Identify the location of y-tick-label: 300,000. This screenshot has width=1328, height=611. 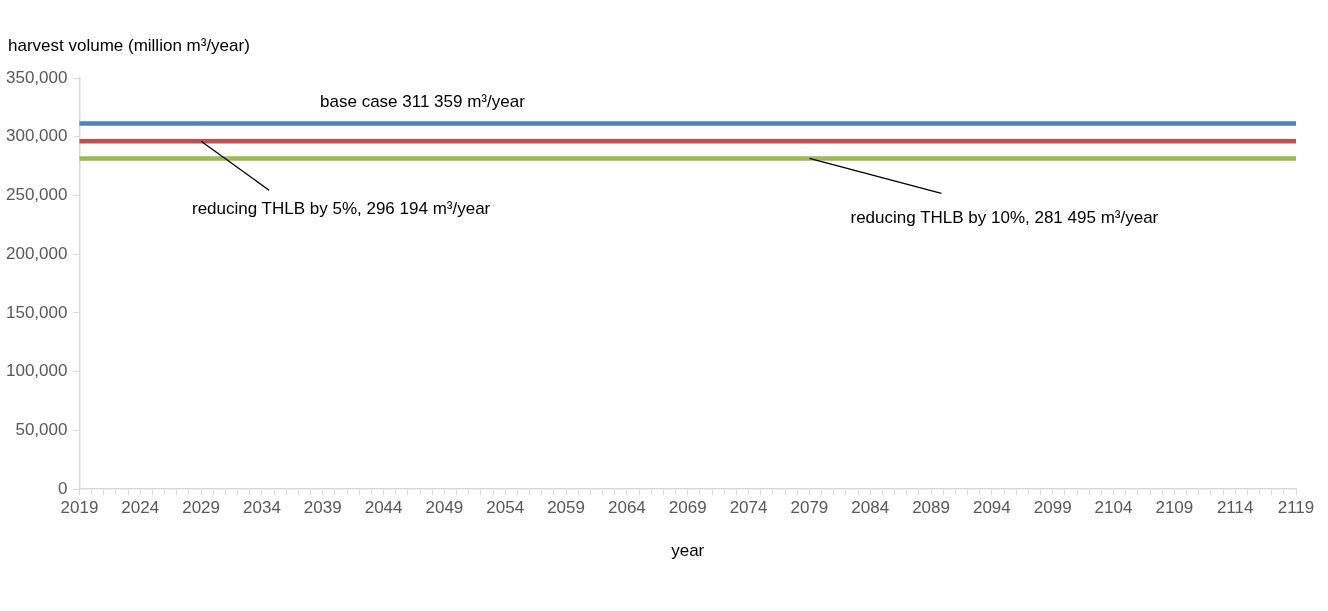
(37, 136).